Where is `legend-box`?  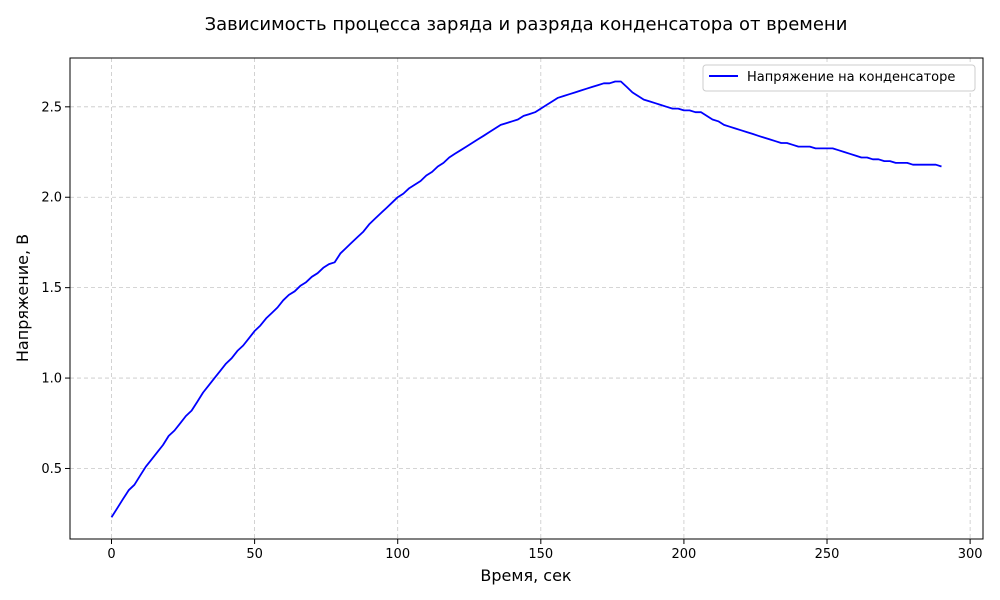 legend-box is located at coordinates (839, 78).